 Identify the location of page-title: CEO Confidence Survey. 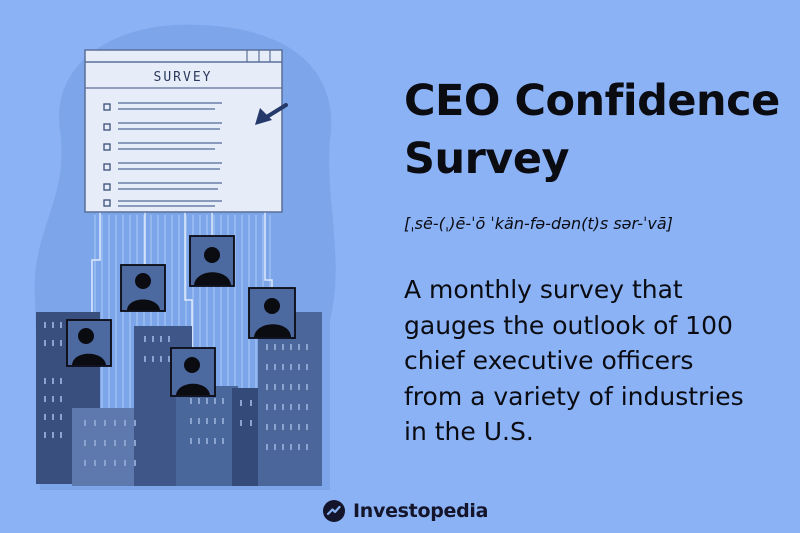
(599, 130).